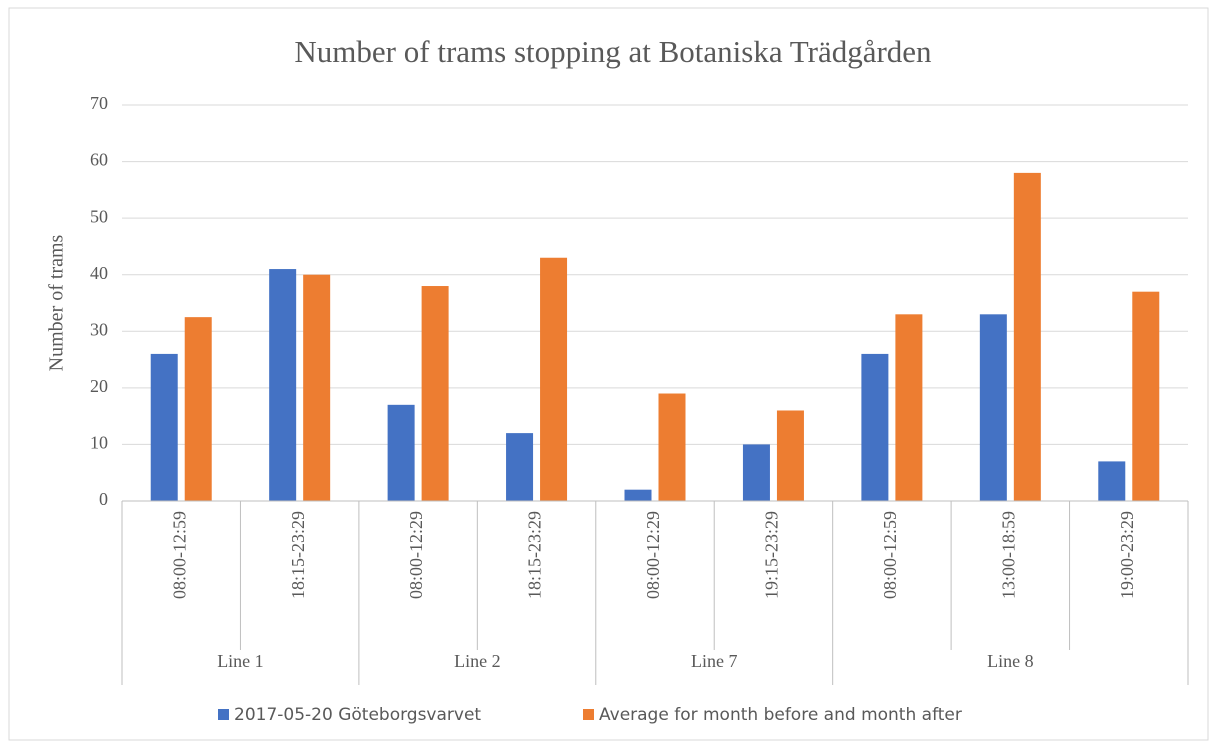 Image resolution: width=1217 pixels, height=749 pixels. What do you see at coordinates (780, 715) in the screenshot?
I see `legend-label: Average for month before and month after` at bounding box center [780, 715].